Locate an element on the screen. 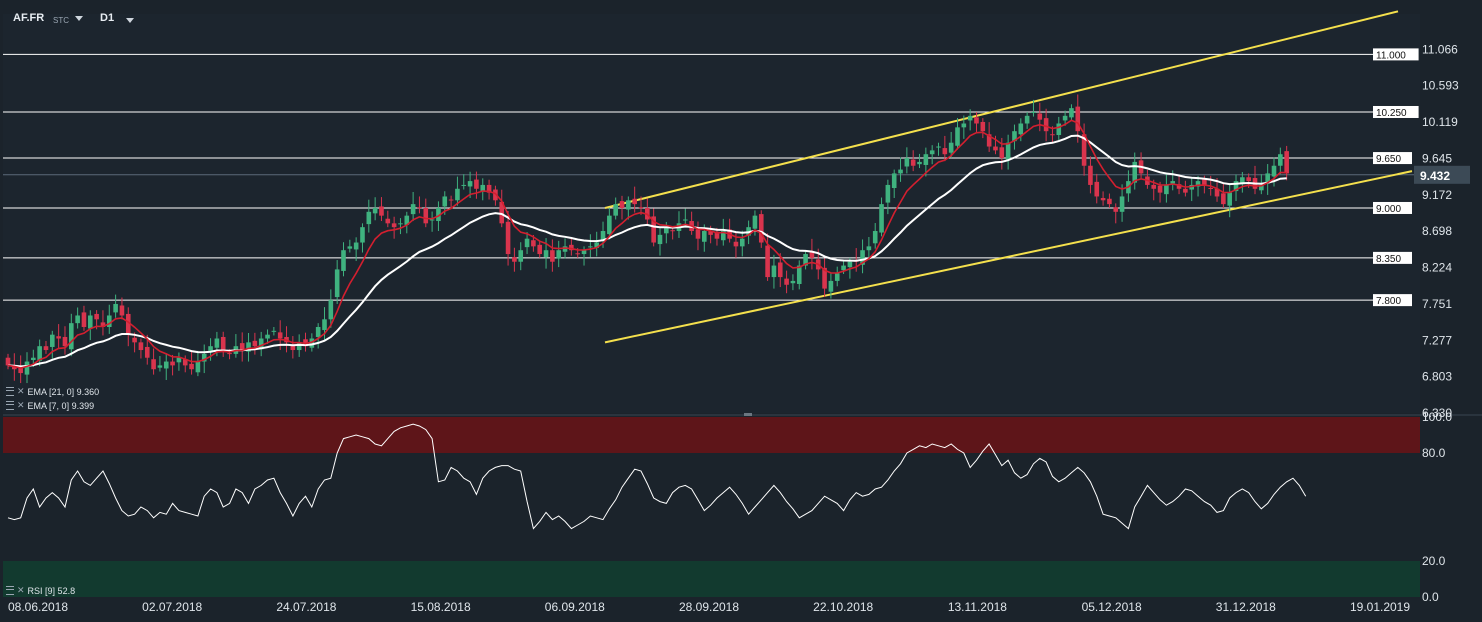 The width and height of the screenshot is (1482, 622). y-tick-label: 8.698 is located at coordinates (1437, 231).